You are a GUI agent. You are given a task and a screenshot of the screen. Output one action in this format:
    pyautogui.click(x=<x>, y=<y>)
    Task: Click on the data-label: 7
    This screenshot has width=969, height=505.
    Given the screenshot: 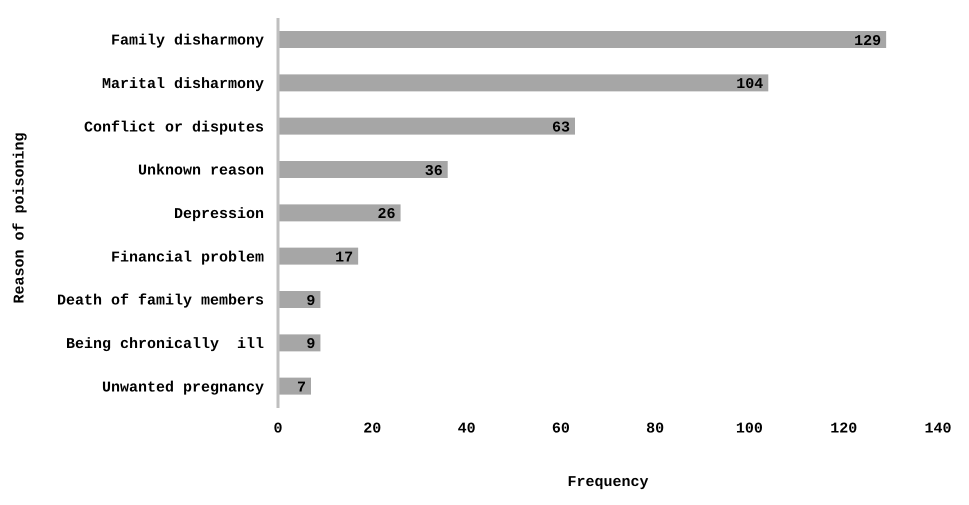 What is the action you would take?
    pyautogui.click(x=301, y=387)
    